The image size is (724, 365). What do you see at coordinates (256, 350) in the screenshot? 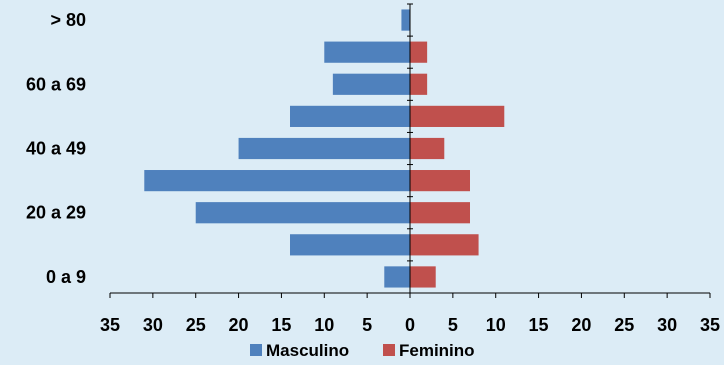
I see `legend-swatch-masculino` at bounding box center [256, 350].